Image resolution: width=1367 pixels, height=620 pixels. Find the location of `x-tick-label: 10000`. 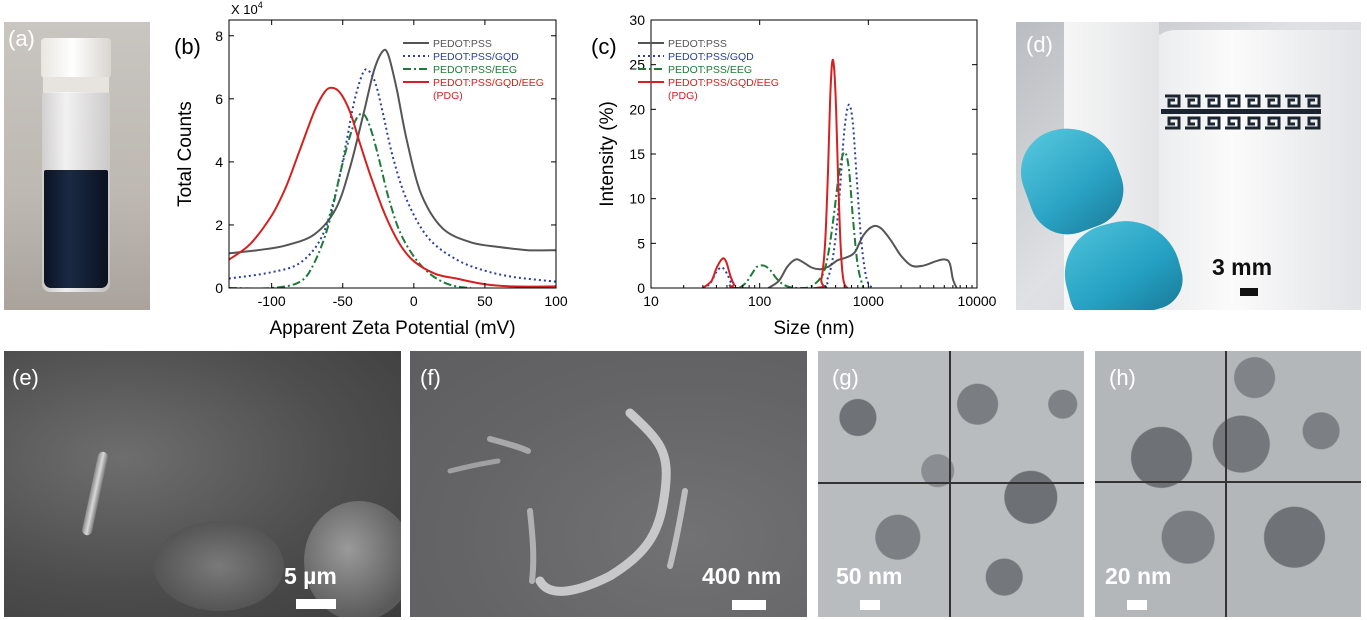

x-tick-label: 10000 is located at coordinates (977, 301).